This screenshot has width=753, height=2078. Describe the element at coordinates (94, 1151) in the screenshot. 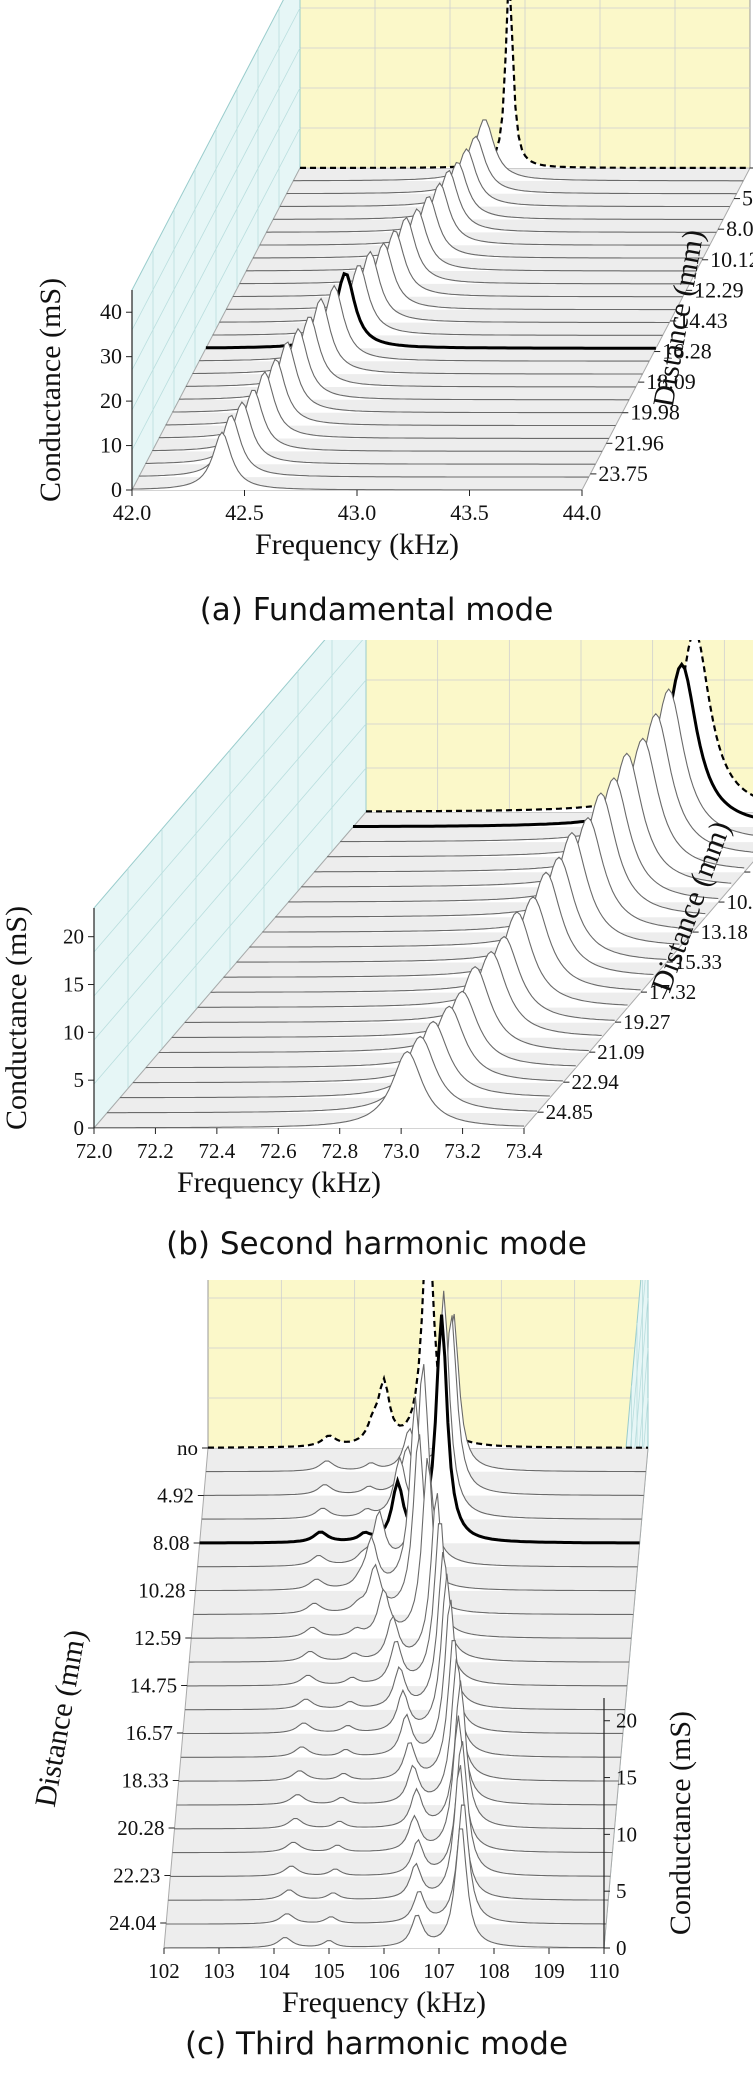

I see `x-tick-label: 72.0` at that location.